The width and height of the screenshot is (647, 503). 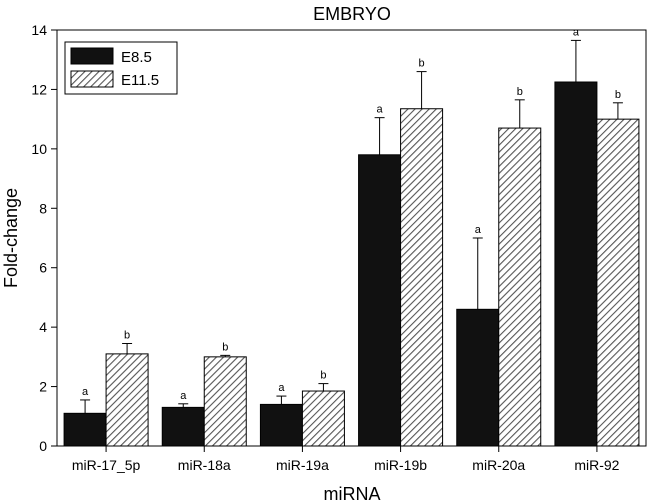 I want to click on x-tick-label-mir-18a: miR-18a, so click(x=204, y=465).